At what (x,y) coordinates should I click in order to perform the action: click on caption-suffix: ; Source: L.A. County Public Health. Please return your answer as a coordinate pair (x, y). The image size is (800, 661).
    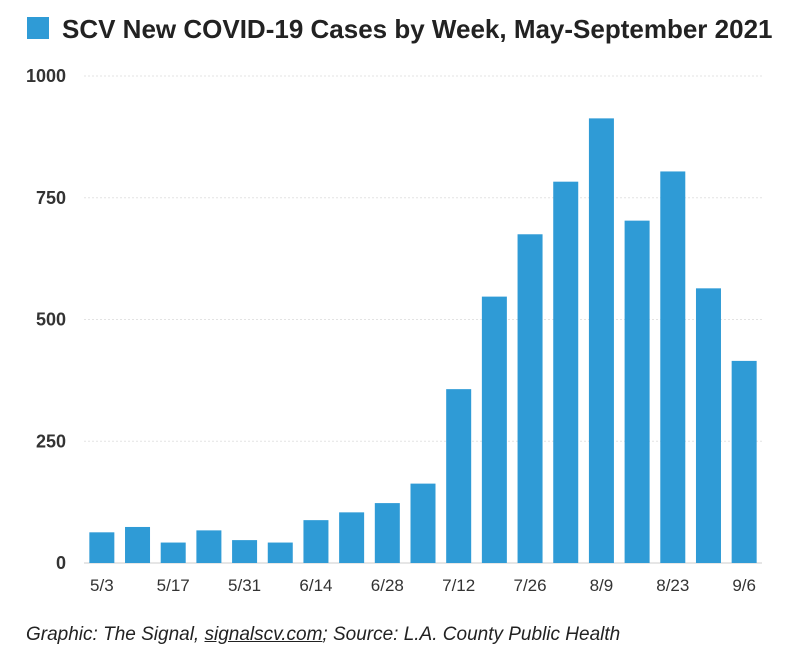
    Looking at the image, I should click on (471, 634).